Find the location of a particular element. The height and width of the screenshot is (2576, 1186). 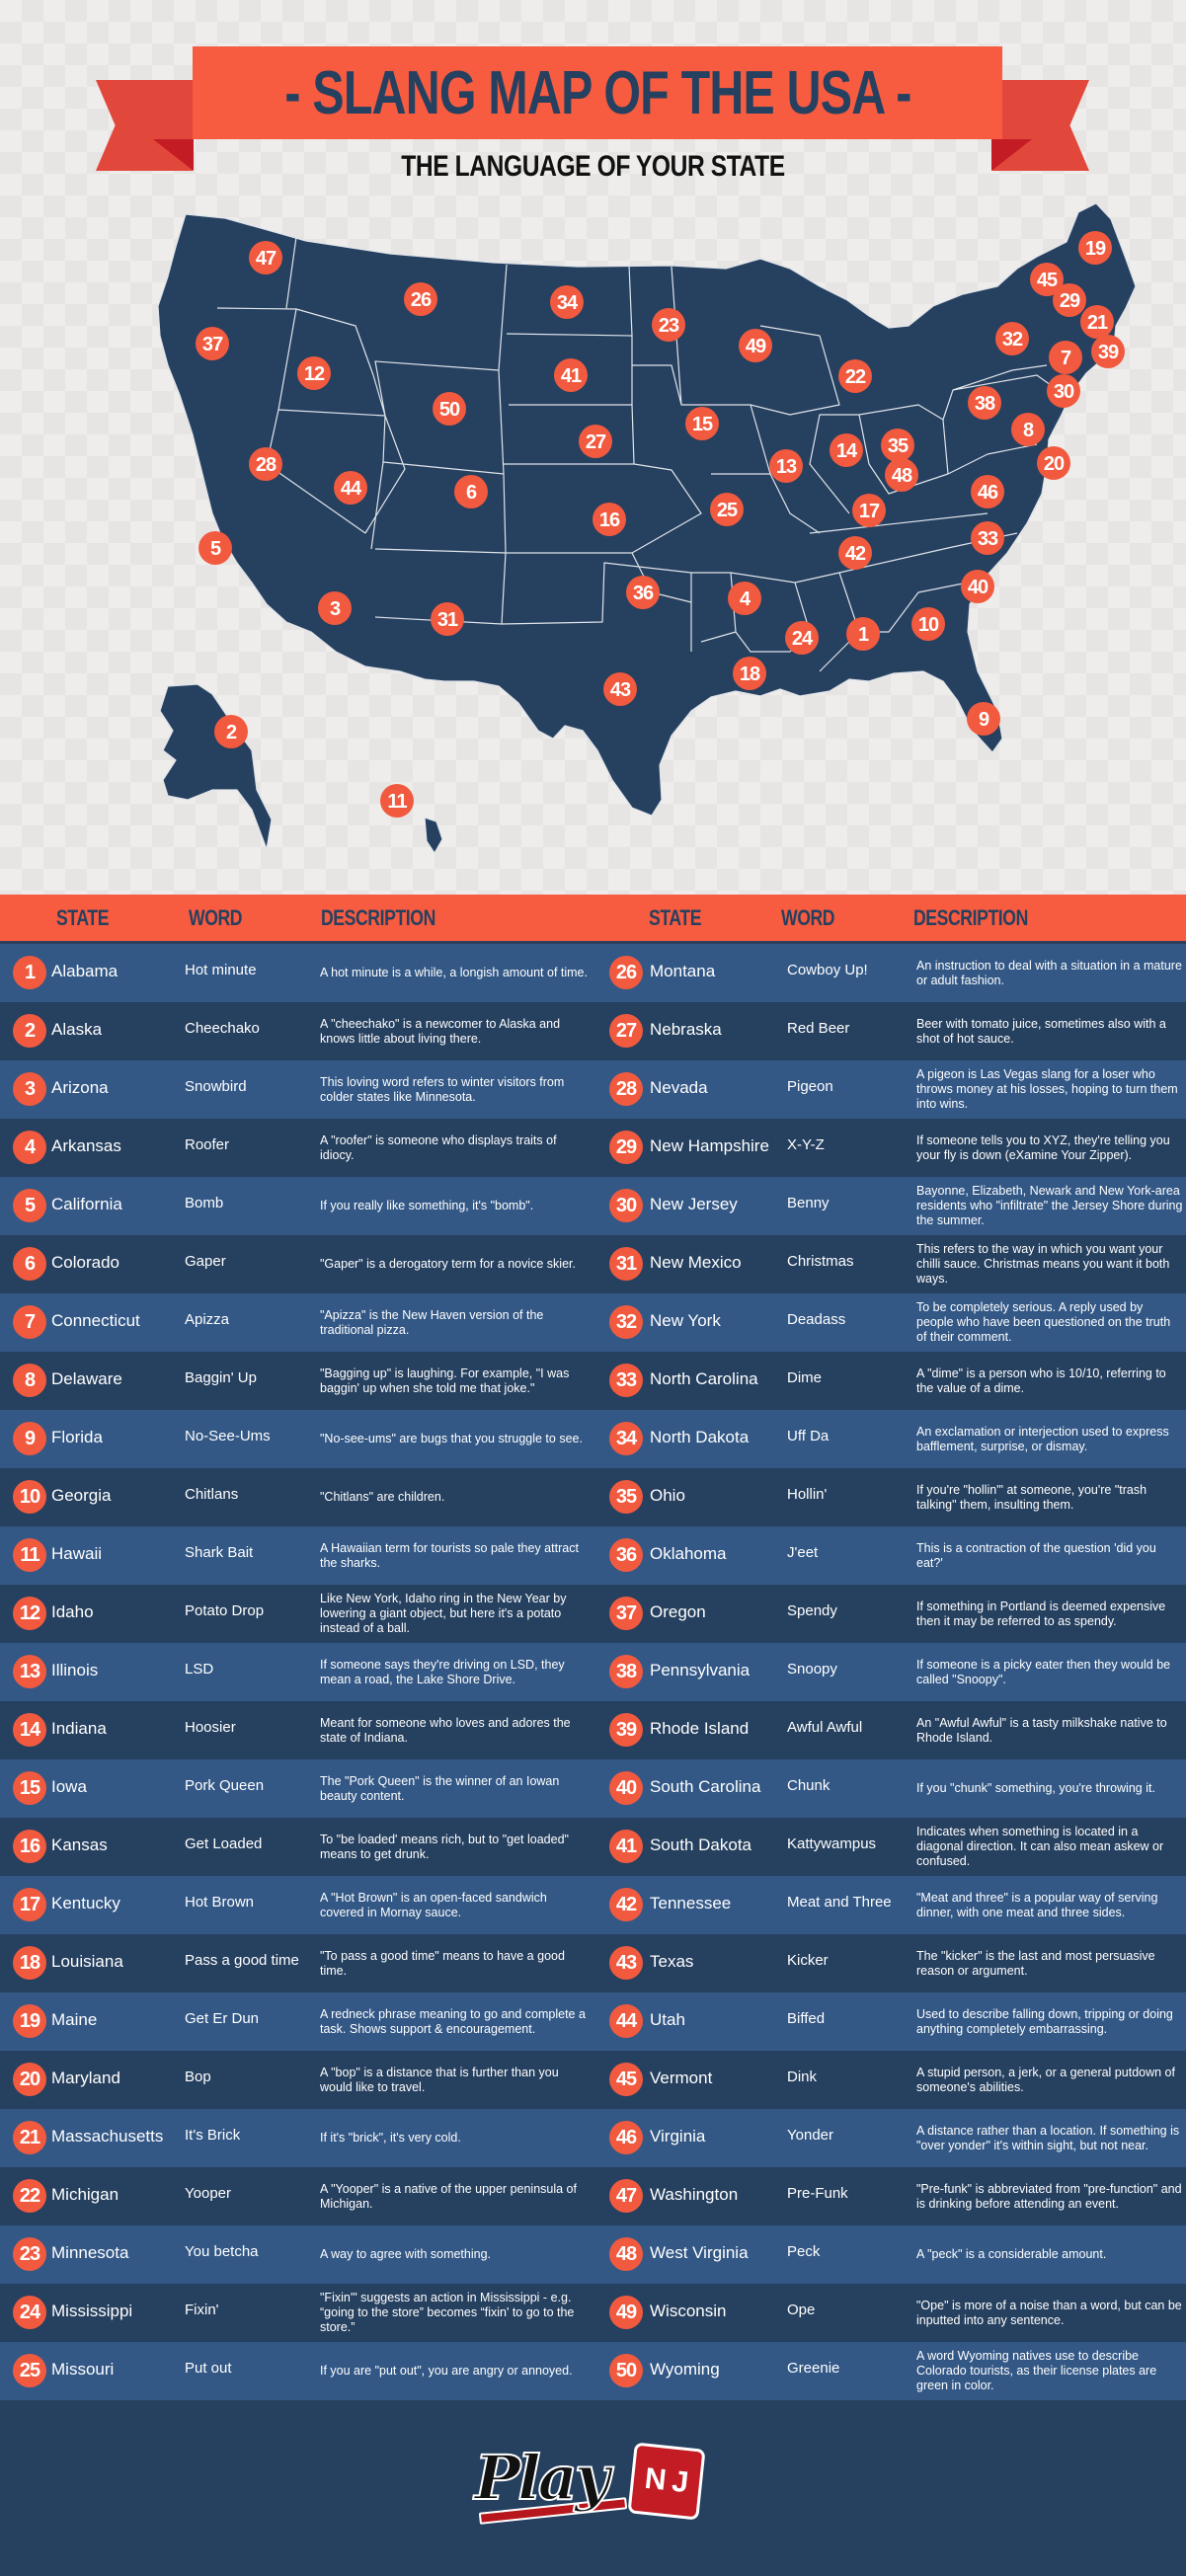

hawaii-shape is located at coordinates (433, 835).